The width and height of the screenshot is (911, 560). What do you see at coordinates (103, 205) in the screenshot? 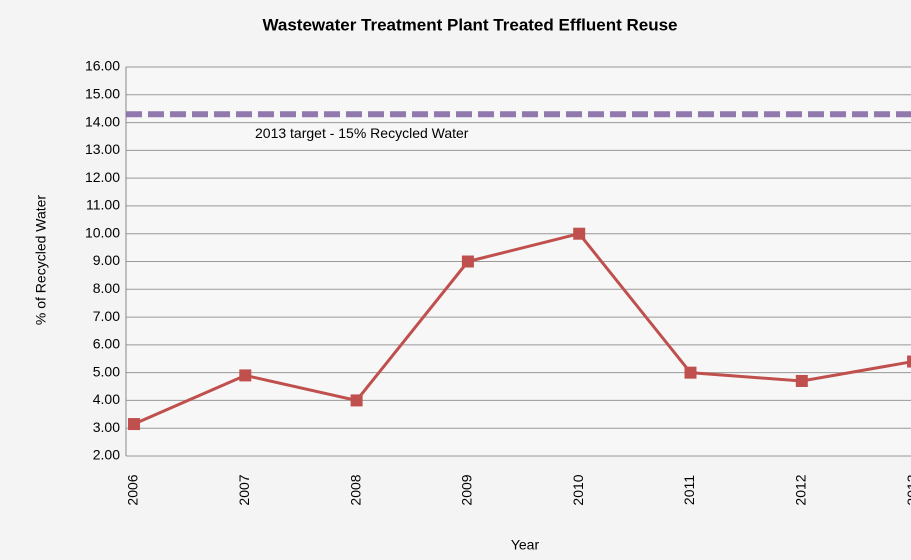
I see `y-tick-label: 11.00` at bounding box center [103, 205].